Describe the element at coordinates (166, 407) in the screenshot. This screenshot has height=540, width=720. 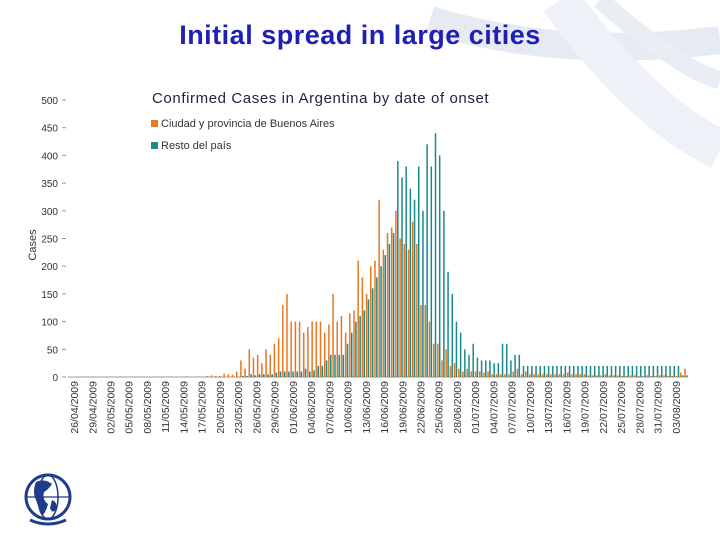
I see `x-tick-label: 11/05/2009` at that location.